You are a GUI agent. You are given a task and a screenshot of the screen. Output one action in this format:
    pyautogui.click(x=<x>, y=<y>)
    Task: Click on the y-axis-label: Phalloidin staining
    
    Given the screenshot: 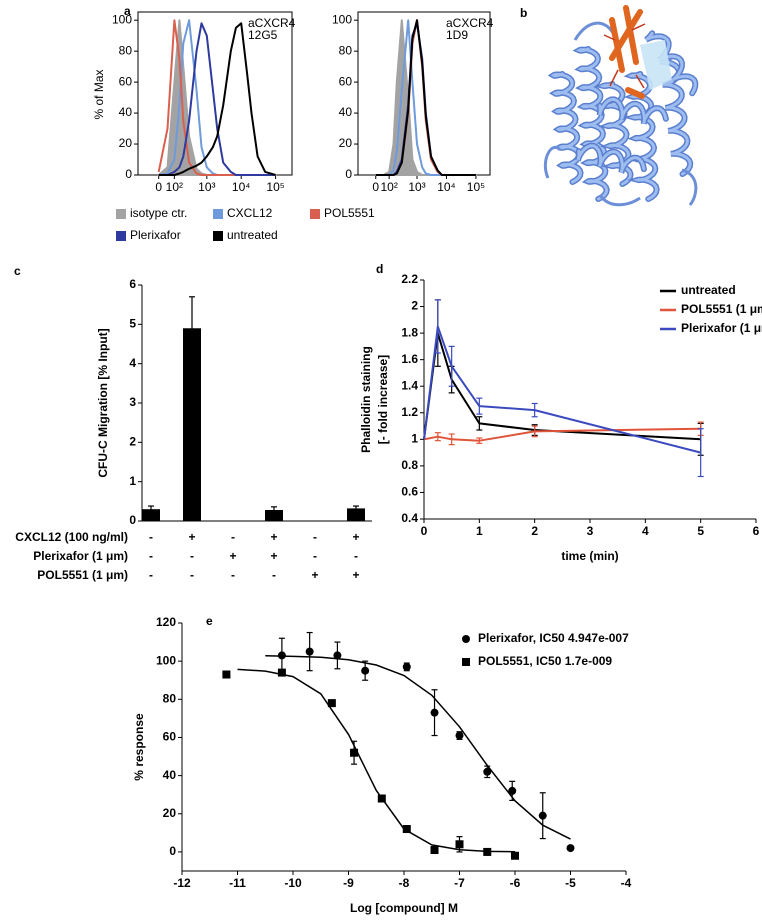 What is the action you would take?
    pyautogui.click(x=366, y=399)
    